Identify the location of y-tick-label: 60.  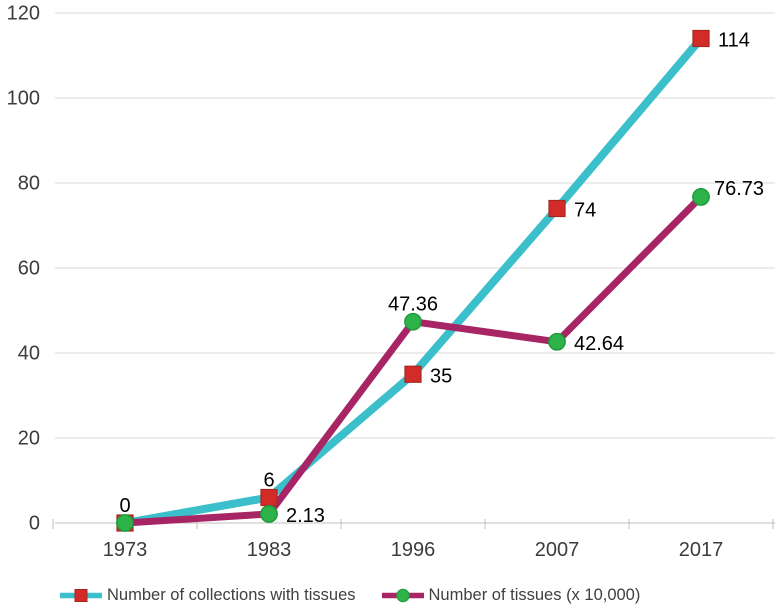
(29, 269).